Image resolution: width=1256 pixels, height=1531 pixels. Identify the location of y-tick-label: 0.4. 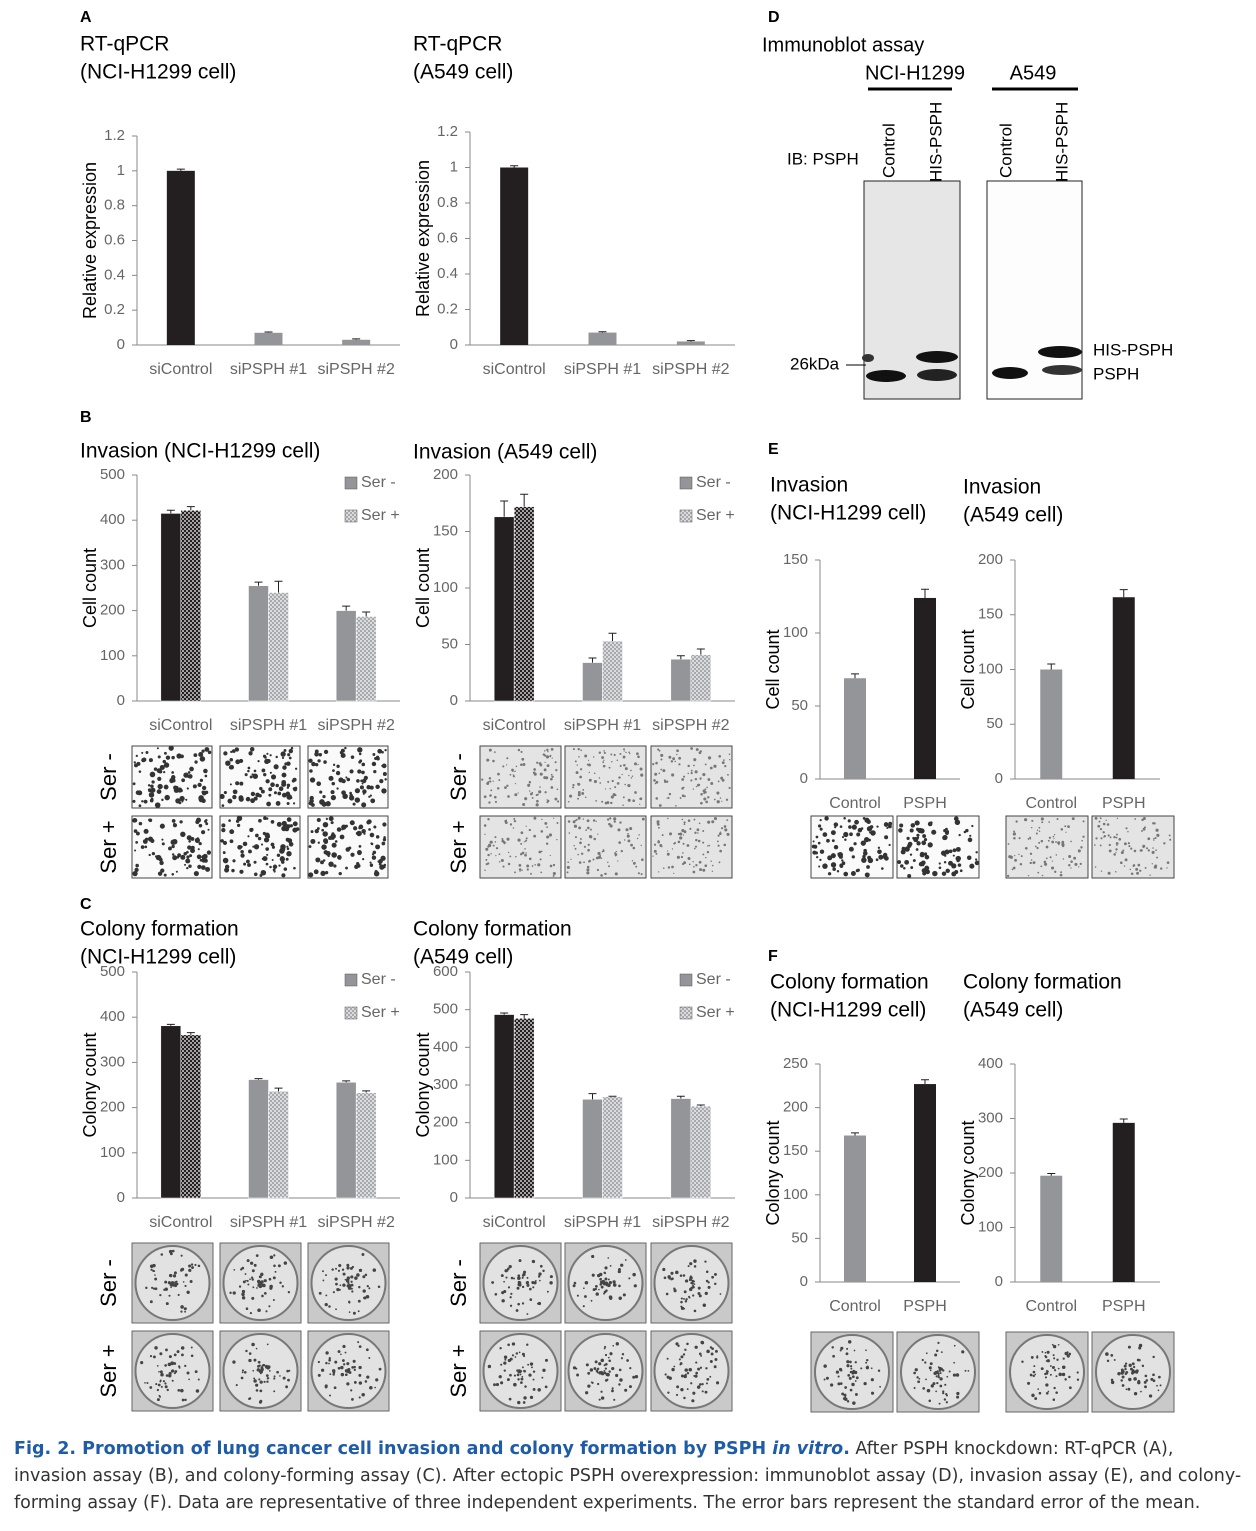
(447, 273).